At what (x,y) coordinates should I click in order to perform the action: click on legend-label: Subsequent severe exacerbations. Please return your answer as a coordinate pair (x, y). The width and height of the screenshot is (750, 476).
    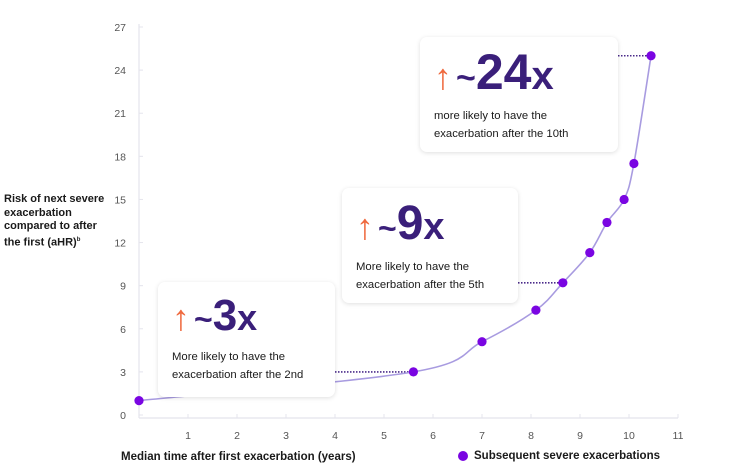
    Looking at the image, I should click on (567, 456).